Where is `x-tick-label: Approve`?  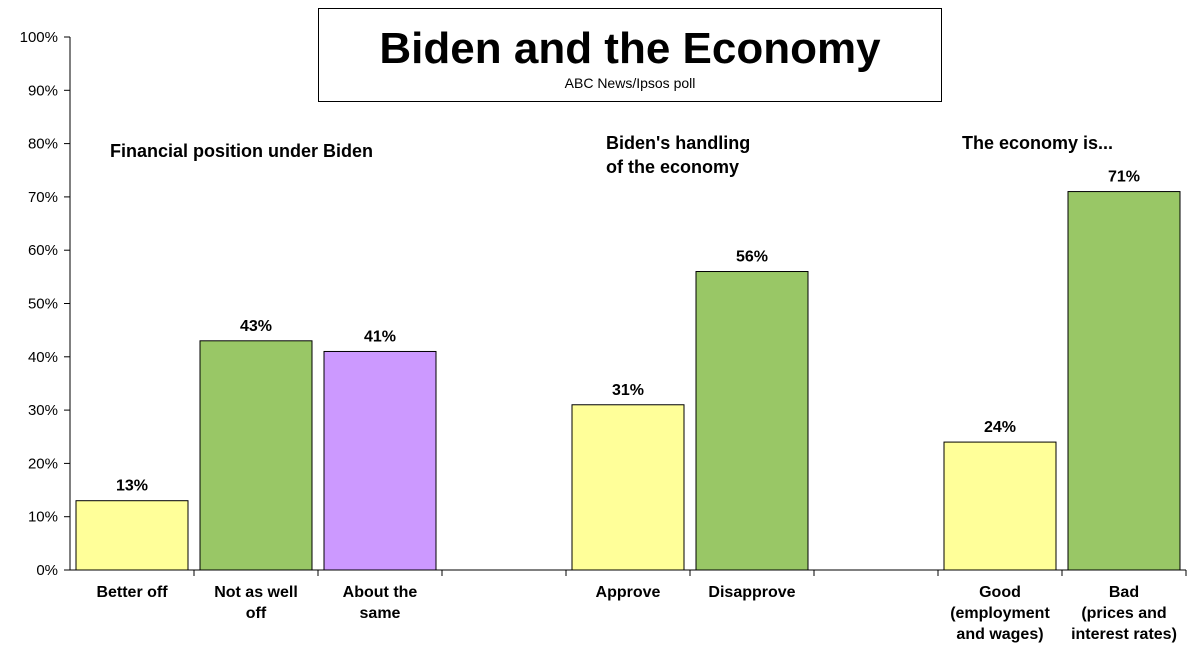 x-tick-label: Approve is located at coordinates (628, 592).